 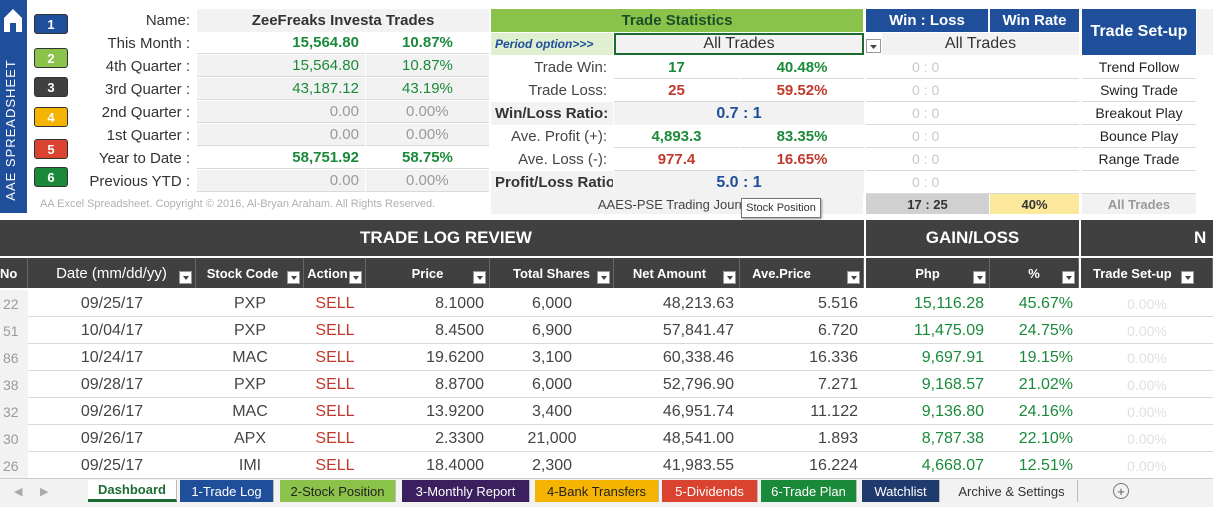 What do you see at coordinates (949, 330) in the screenshot?
I see `cell-php: 11,475.09` at bounding box center [949, 330].